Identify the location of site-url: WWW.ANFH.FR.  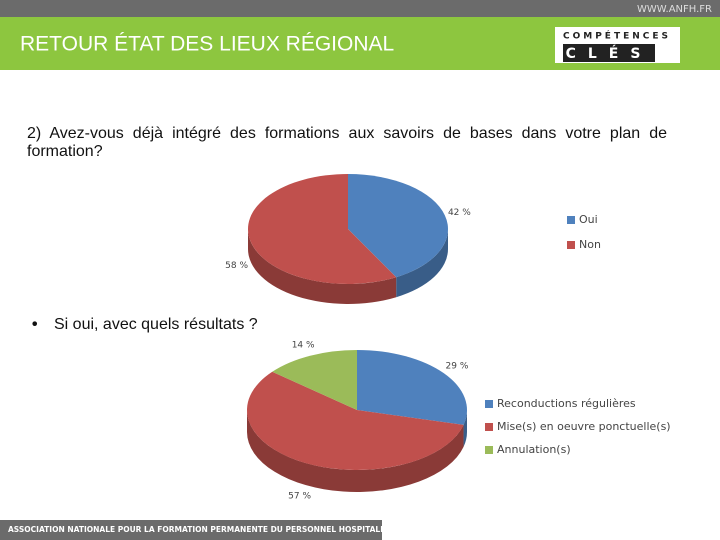
(674, 9).